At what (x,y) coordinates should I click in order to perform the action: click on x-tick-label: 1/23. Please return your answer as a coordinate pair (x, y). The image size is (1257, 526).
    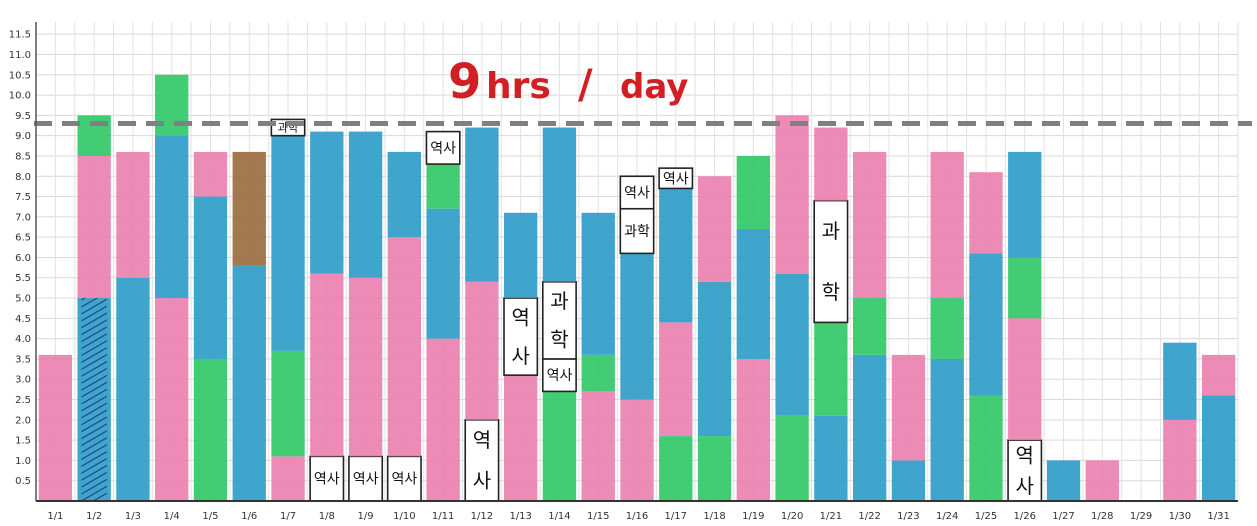
    Looking at the image, I should click on (908, 516).